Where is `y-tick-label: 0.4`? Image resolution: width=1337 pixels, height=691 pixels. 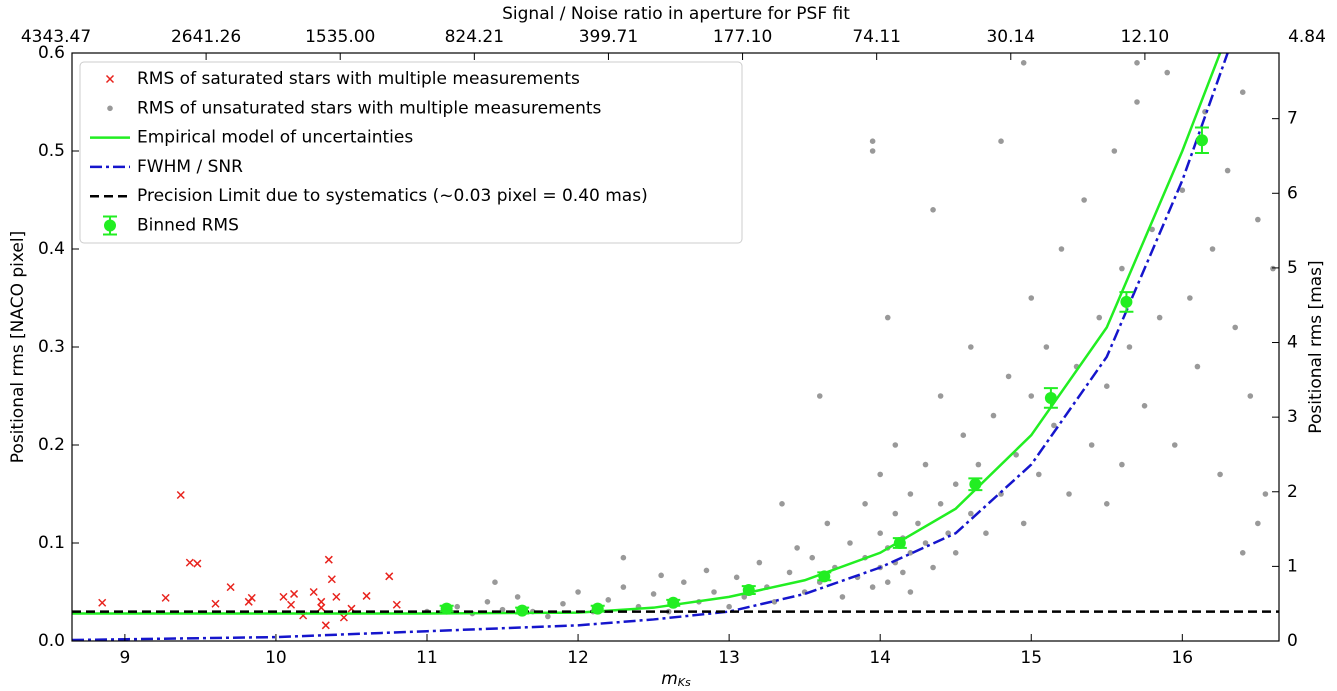 y-tick-label: 0.4 is located at coordinates (51, 249).